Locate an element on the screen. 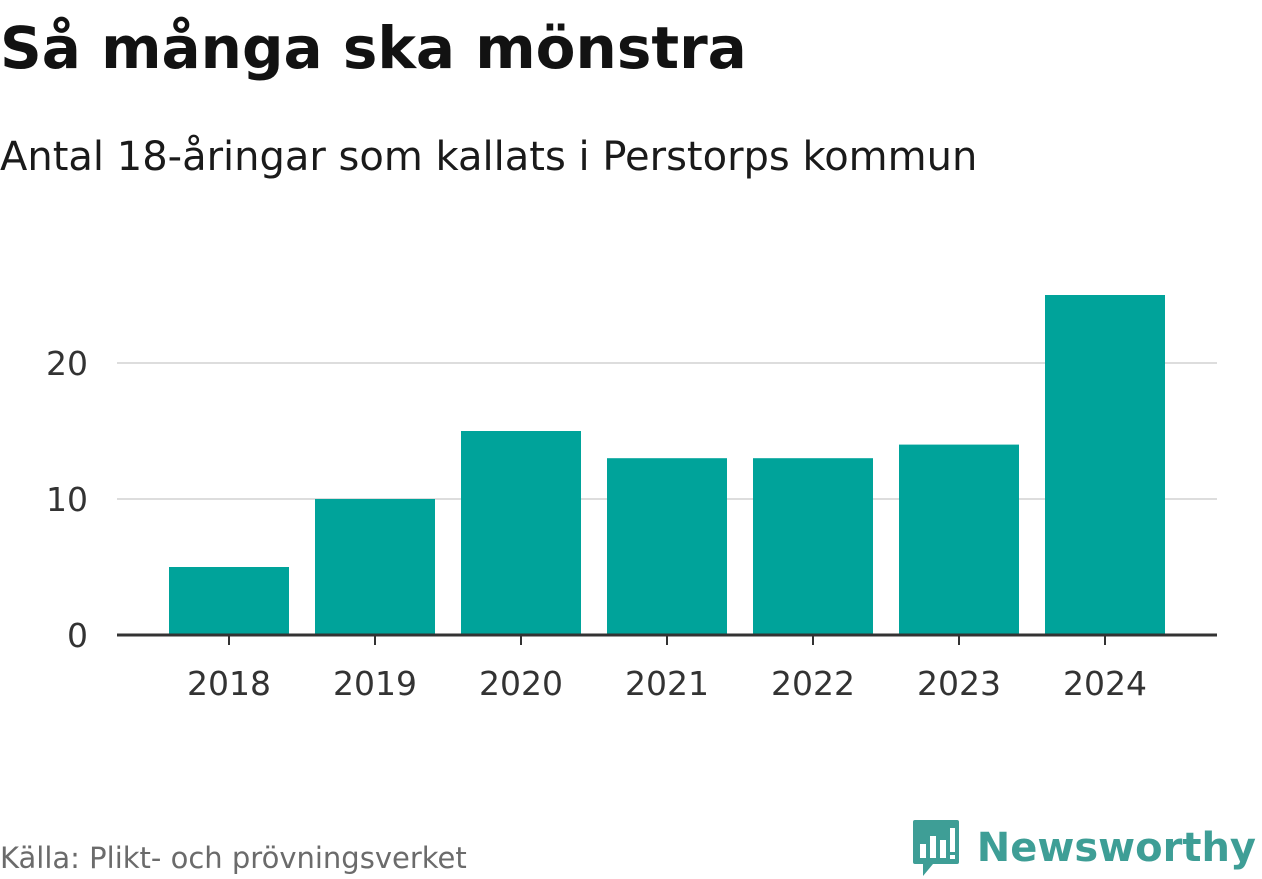  axes is located at coordinates (667, 639).